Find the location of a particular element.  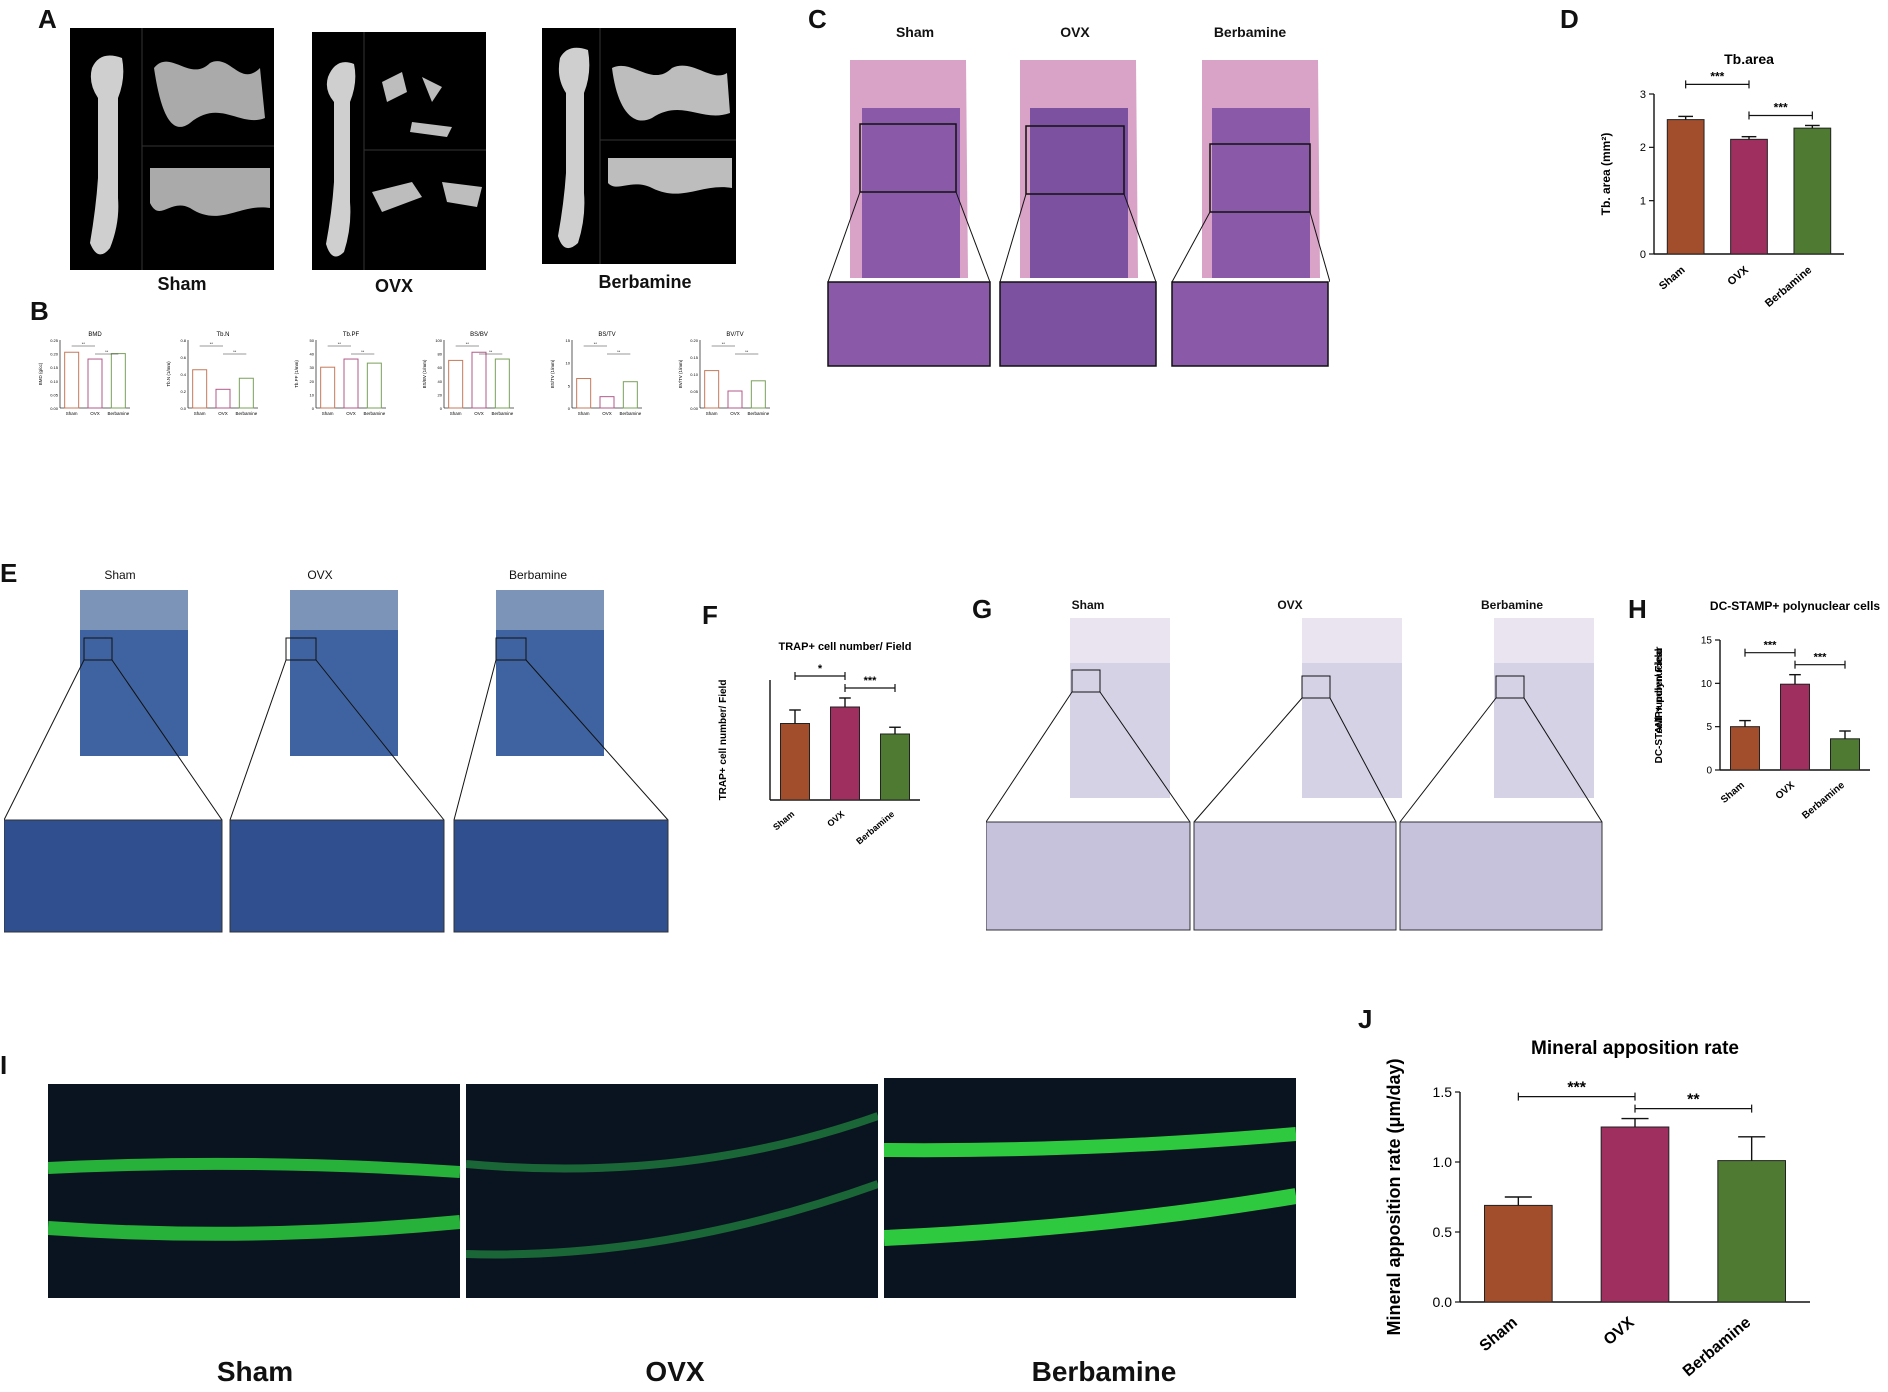

y-tick-label: 15 is located at coordinates (1707, 641).